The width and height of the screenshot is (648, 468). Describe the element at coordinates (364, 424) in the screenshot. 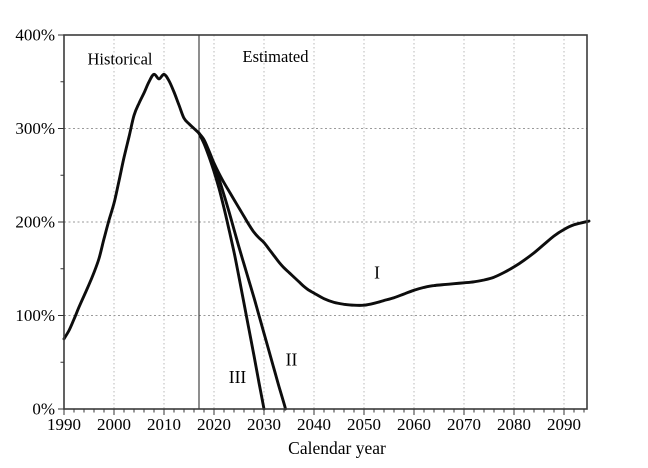

I see `x-tick-label-2050: 2050` at that location.